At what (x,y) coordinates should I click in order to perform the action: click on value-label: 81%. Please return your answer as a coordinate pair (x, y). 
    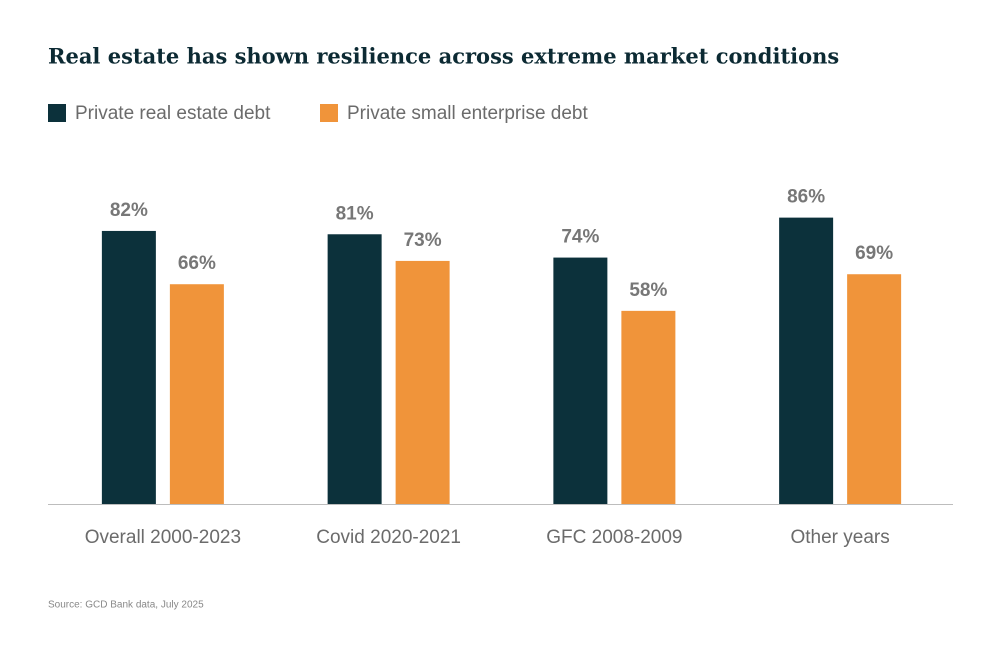
    Looking at the image, I should click on (355, 213).